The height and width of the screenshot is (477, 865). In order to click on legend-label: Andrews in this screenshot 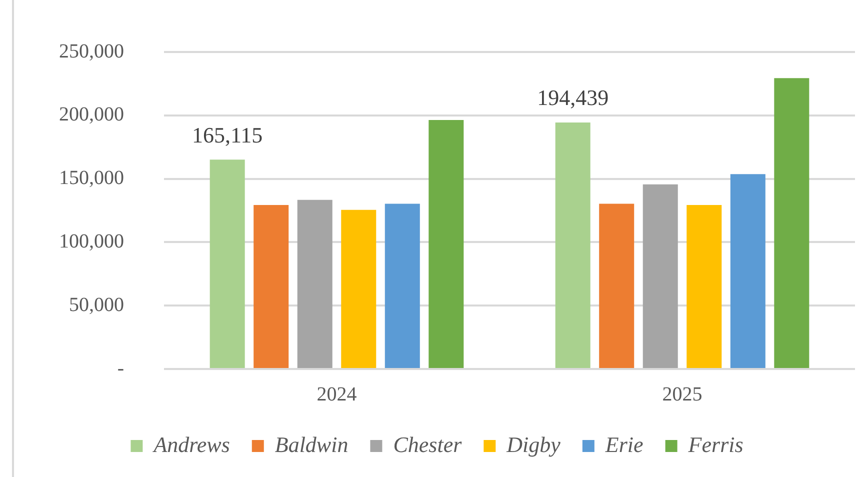, I will do `click(191, 444)`.